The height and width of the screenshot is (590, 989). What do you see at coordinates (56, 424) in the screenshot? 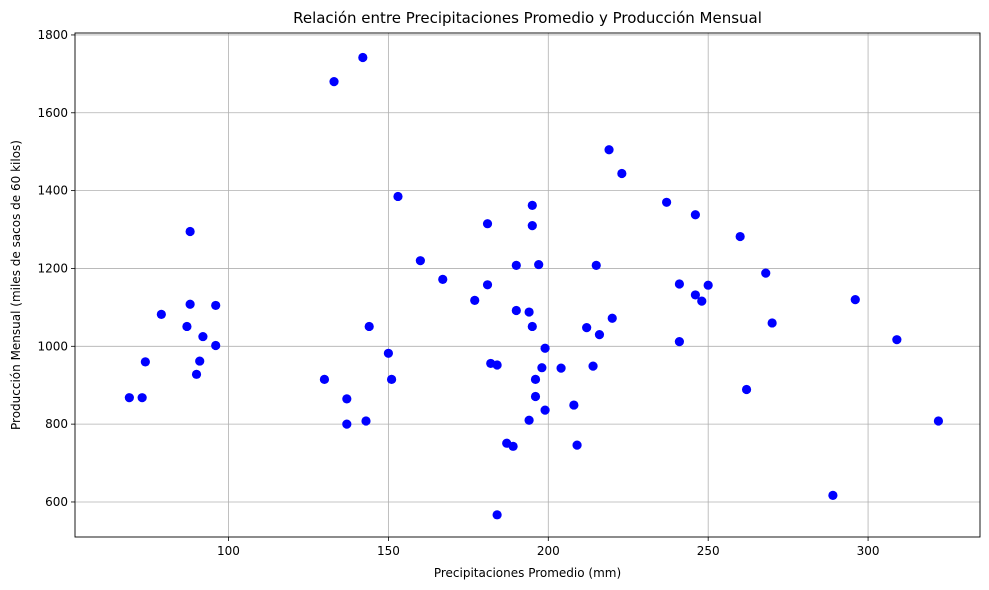
I see `y-tick-label: 800` at bounding box center [56, 424].